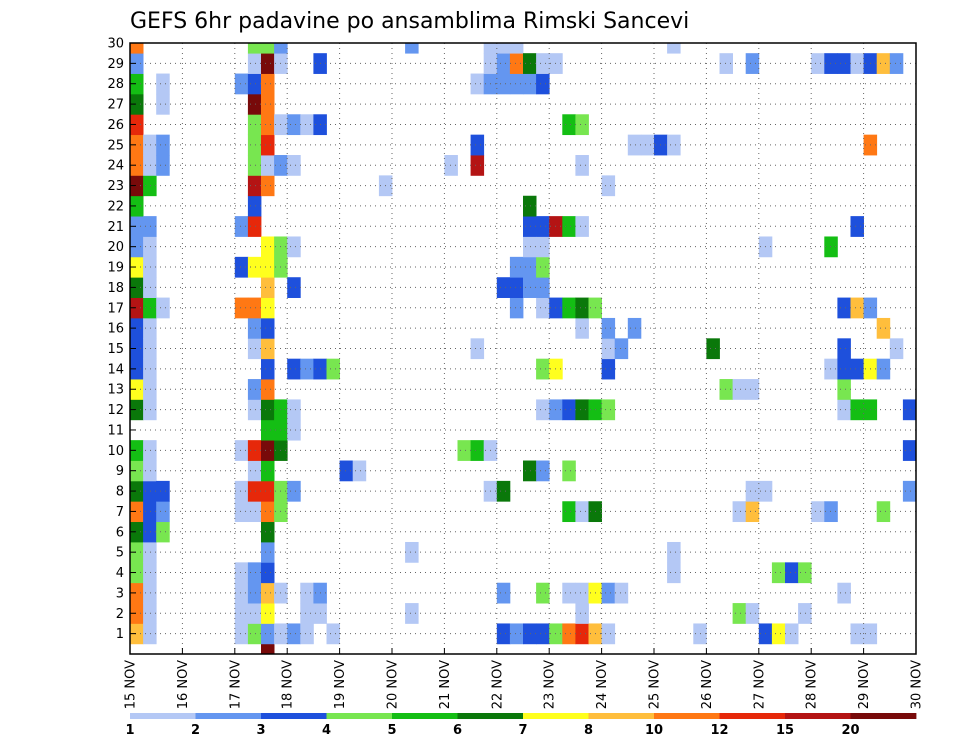 The width and height of the screenshot is (960, 742). I want to click on colorbar-label: 2, so click(195, 730).